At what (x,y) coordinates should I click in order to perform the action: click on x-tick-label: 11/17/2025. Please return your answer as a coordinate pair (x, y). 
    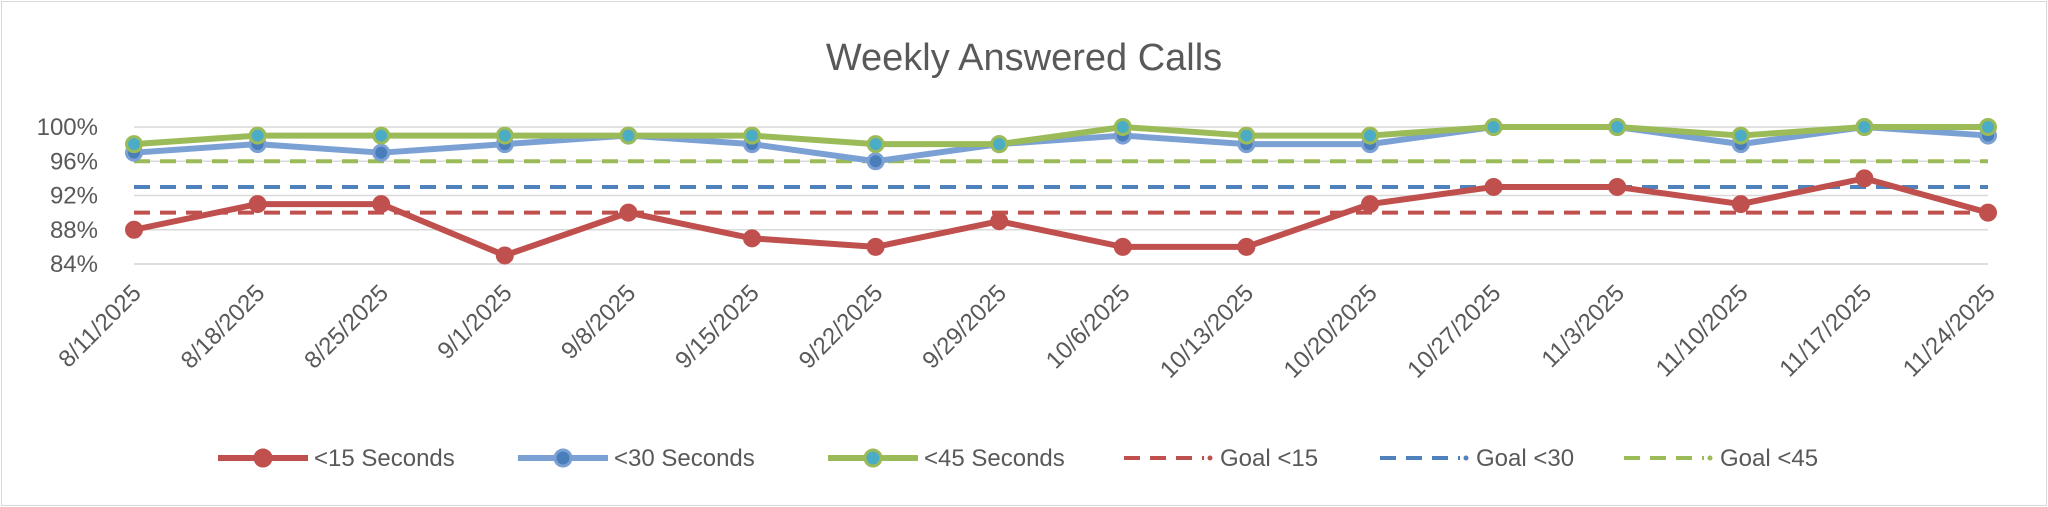
    Looking at the image, I should click on (1825, 331).